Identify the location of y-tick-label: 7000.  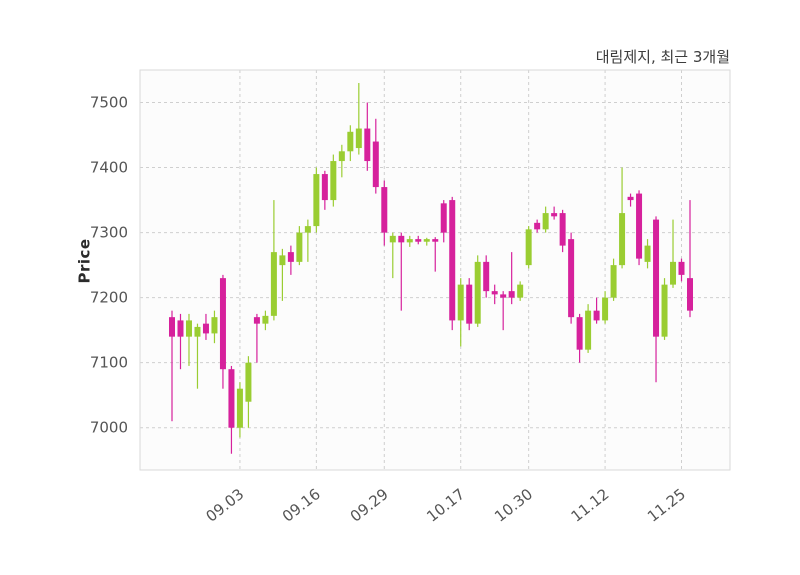
(109, 428).